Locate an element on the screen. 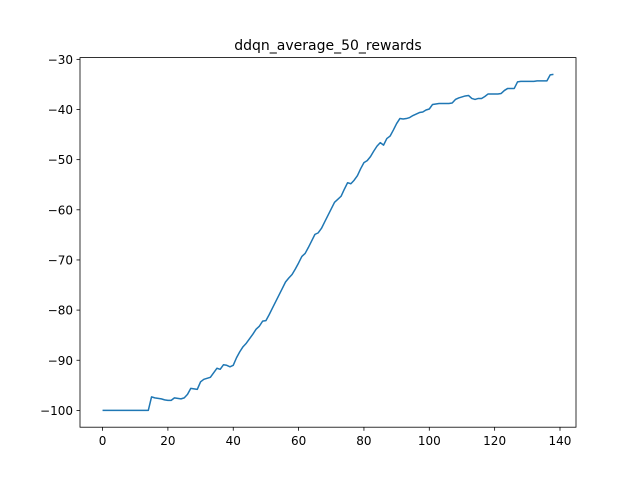  y-tick-label: −70 is located at coordinates (60, 260).